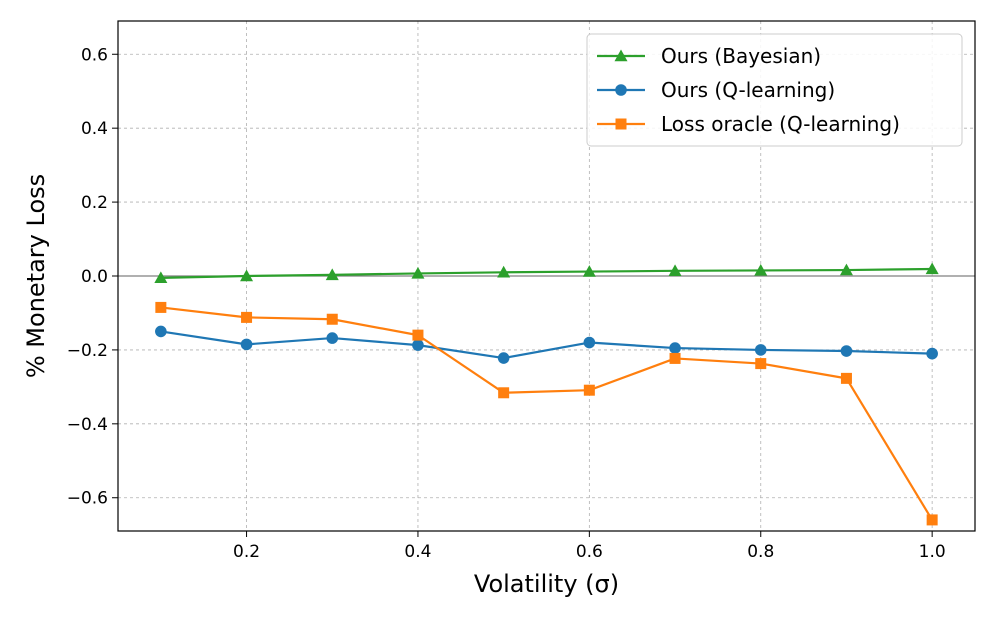 This screenshot has width=997, height=623. I want to click on legend-entry: Ours (Q-learning), so click(716, 90).